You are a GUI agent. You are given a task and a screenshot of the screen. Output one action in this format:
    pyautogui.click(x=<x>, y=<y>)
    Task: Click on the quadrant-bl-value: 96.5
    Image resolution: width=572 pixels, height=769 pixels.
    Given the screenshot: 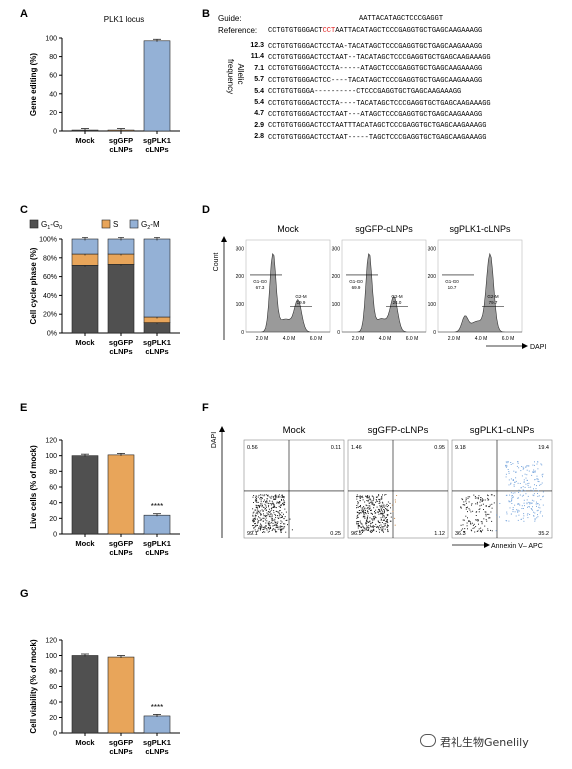 What is the action you would take?
    pyautogui.click(x=356, y=534)
    